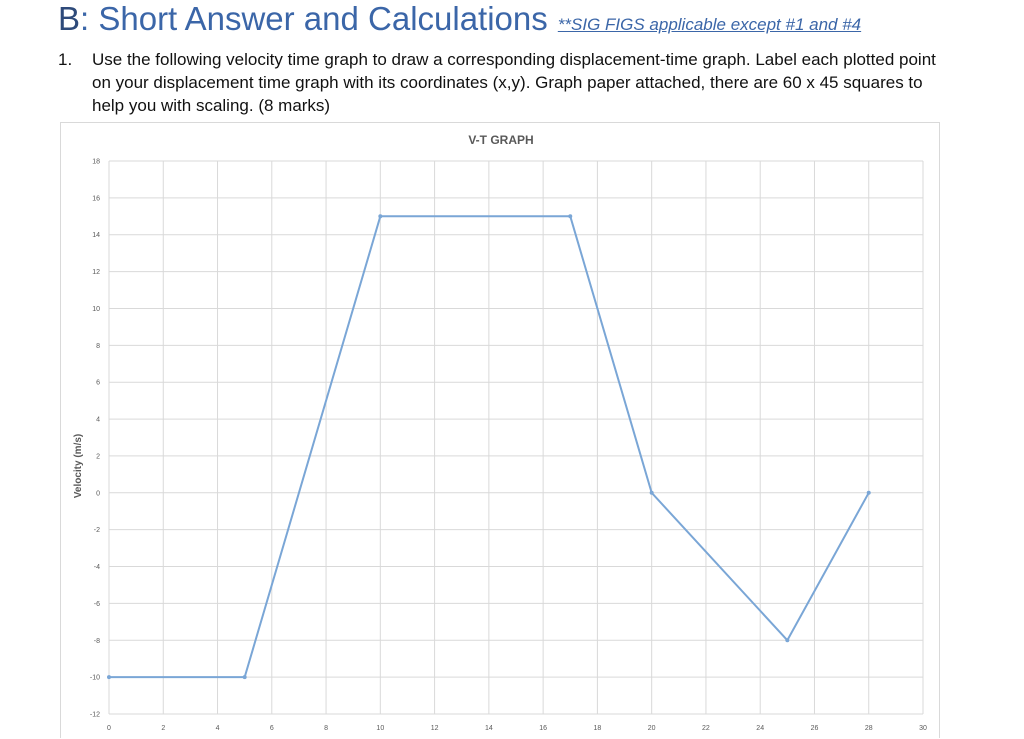 The height and width of the screenshot is (739, 1024). I want to click on y-tick-label: 0, so click(98, 493).